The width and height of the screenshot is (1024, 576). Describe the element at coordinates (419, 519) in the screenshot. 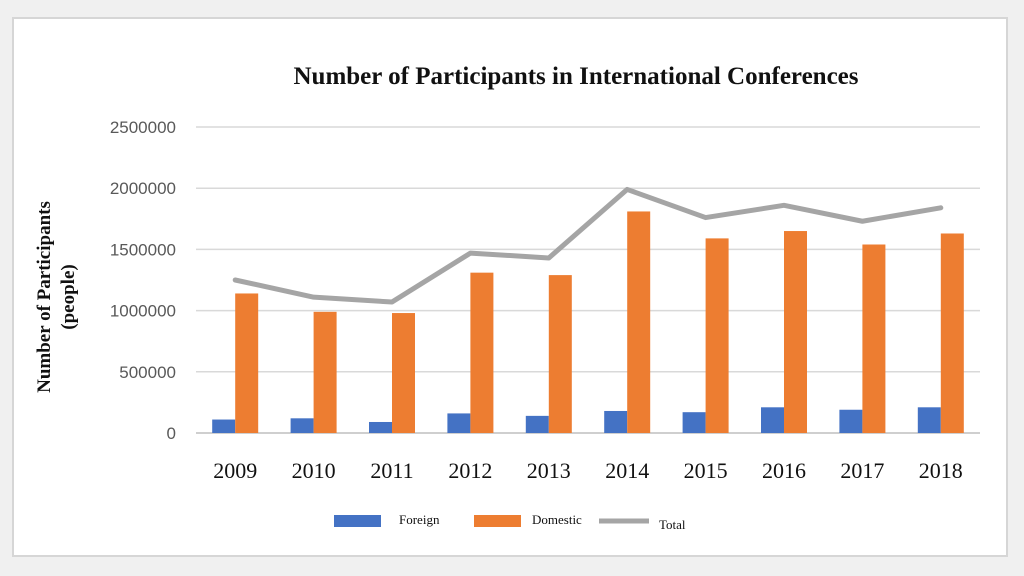

I see `legend-label-foreign: Foreign` at that location.